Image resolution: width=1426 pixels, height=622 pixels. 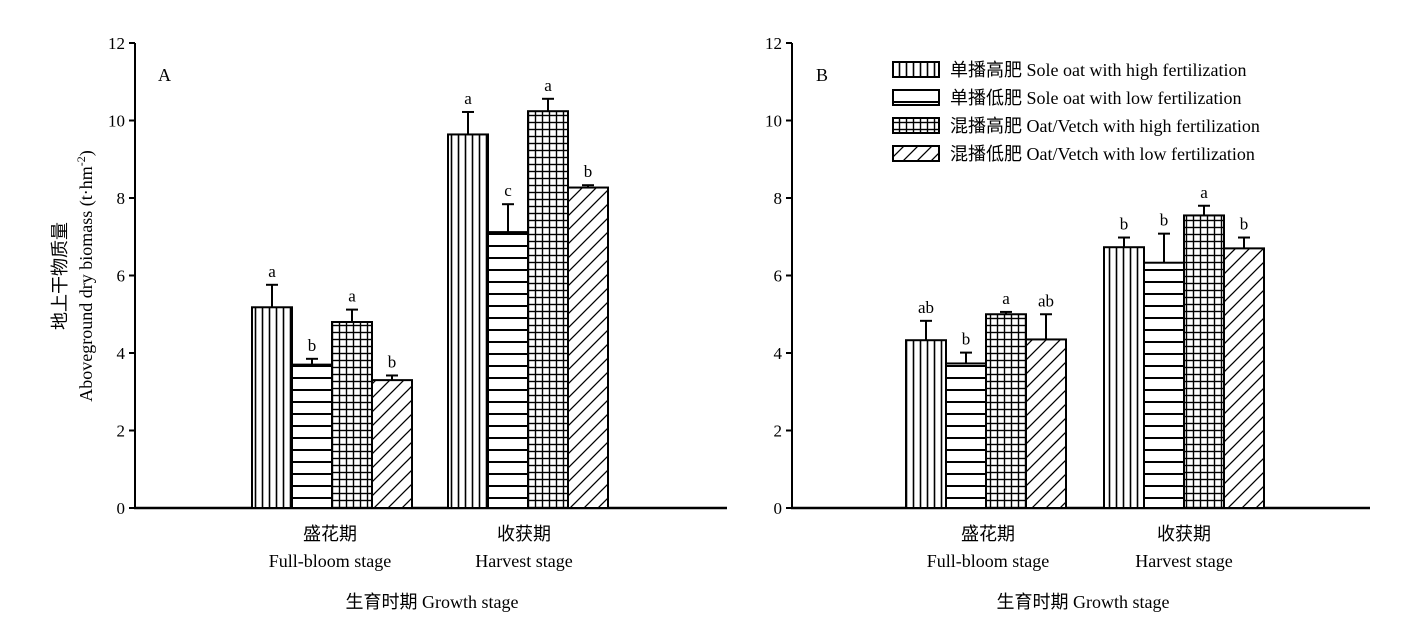 What do you see at coordinates (164, 75) in the screenshot?
I see `panel-label: A` at bounding box center [164, 75].